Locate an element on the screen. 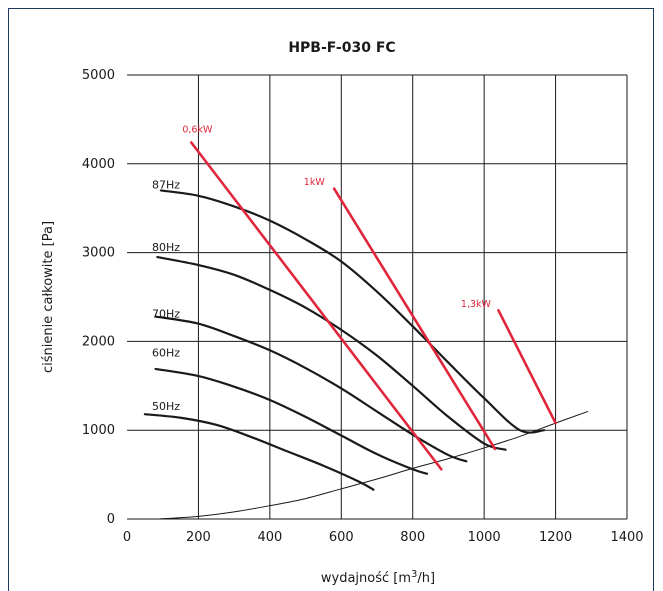 This screenshot has width=663, height=591. x-tick-label: 800 is located at coordinates (412, 537).